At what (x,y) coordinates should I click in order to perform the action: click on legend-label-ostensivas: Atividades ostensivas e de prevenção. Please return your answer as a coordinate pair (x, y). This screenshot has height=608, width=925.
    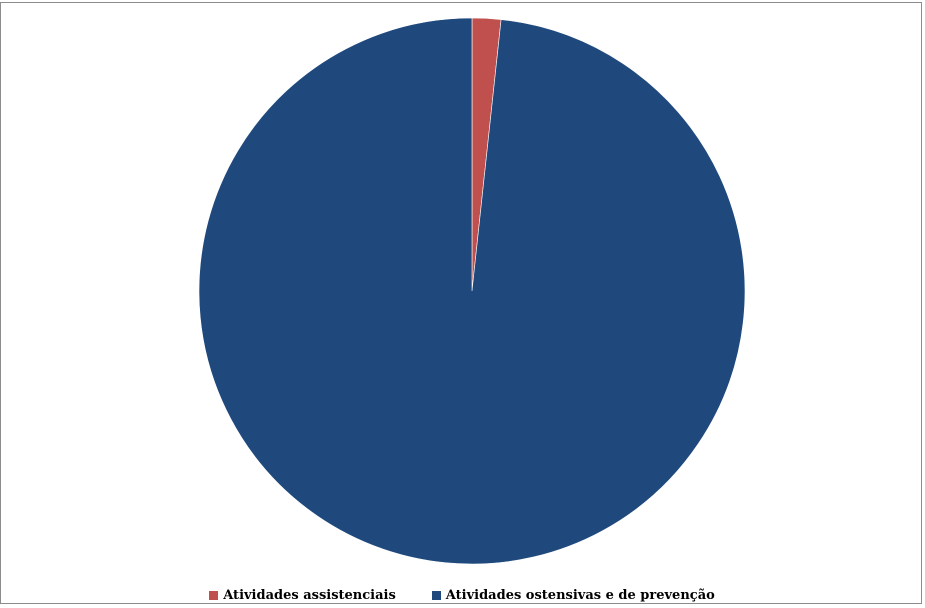
    Looking at the image, I should click on (580, 595).